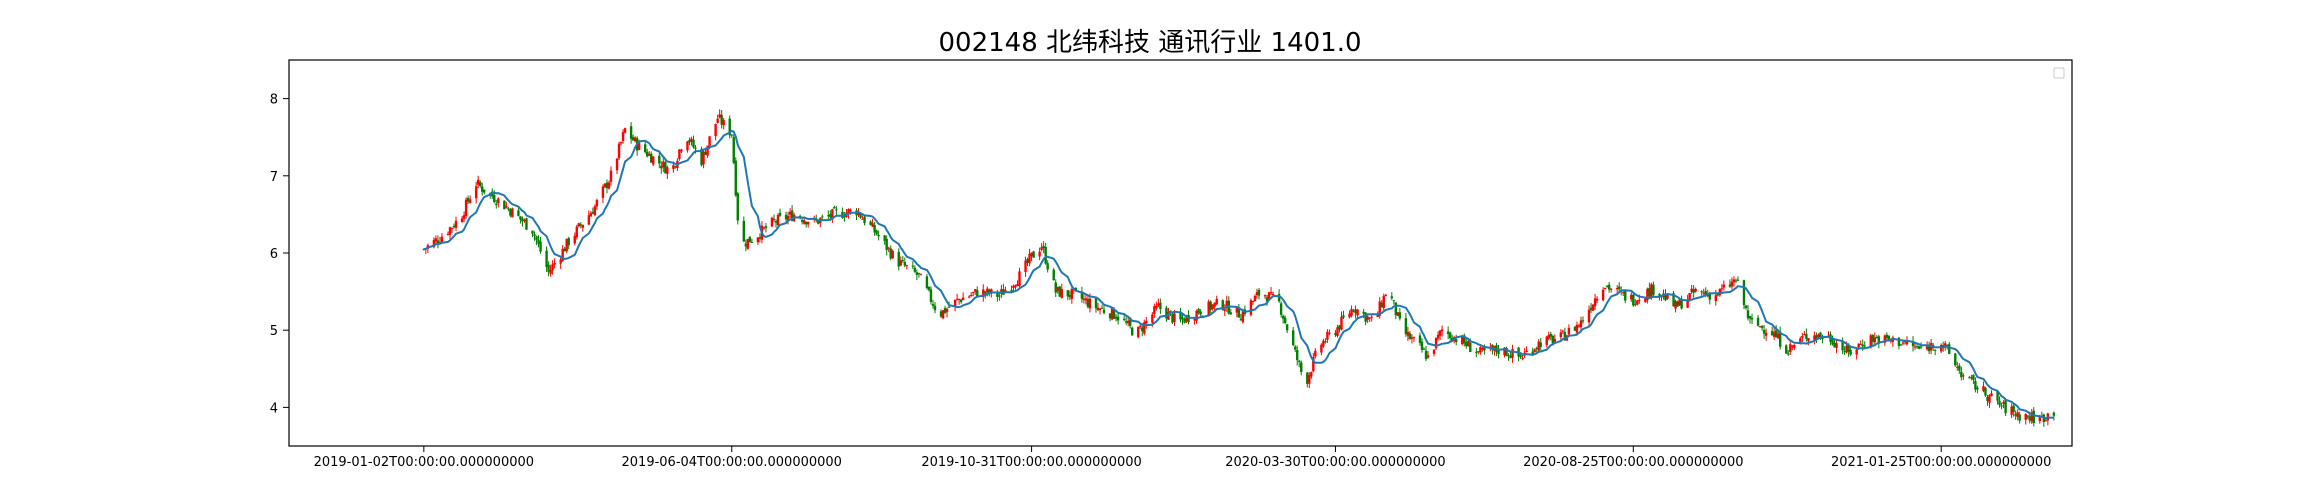 This screenshot has height=500, width=2300. I want to click on y-axis: 4 5 6 7 8, so click(279, 254).